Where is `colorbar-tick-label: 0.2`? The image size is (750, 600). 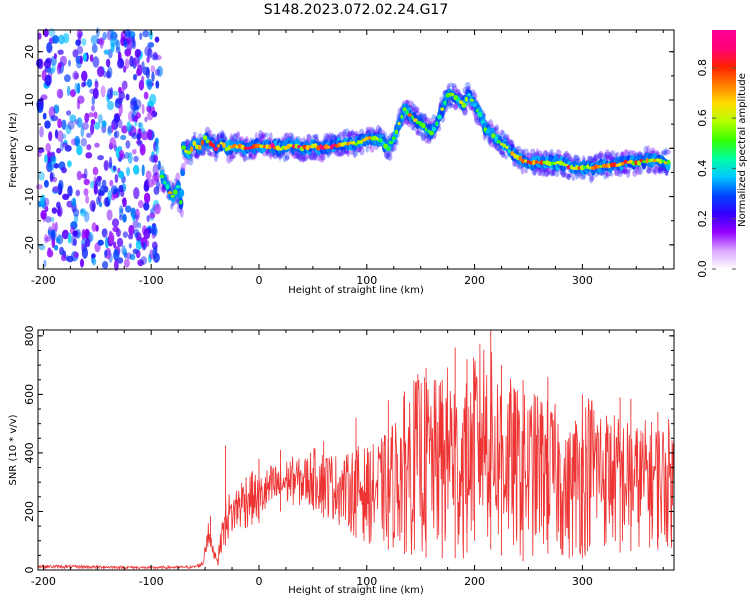
colorbar-tick-label: 0.2 is located at coordinates (702, 219).